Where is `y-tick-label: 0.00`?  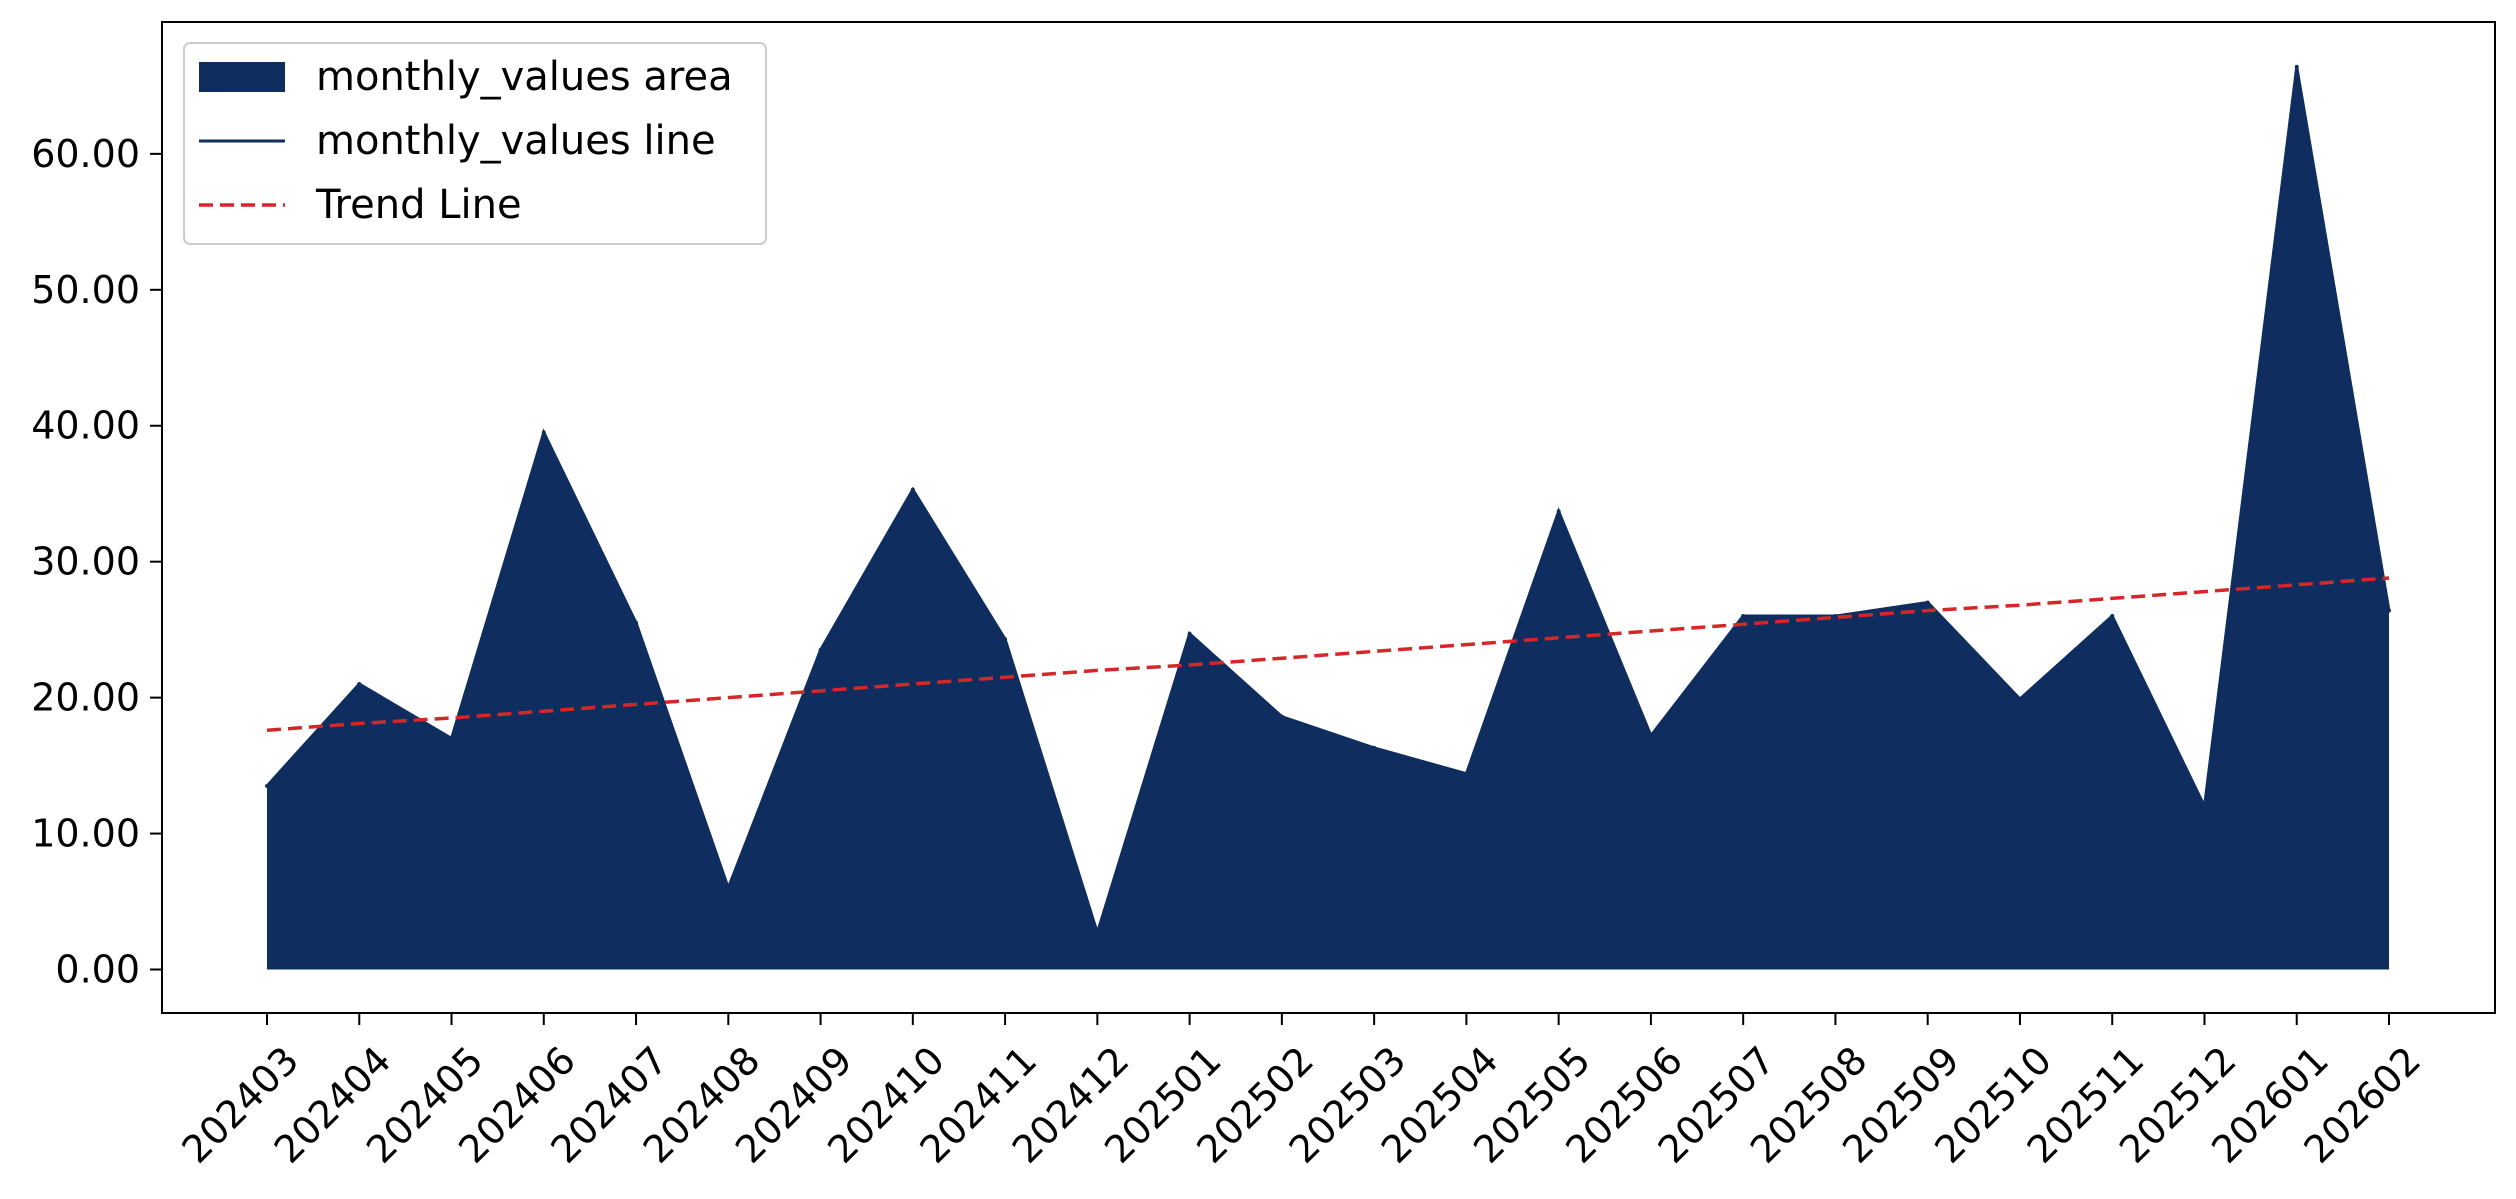 y-tick-label: 0.00 is located at coordinates (97, 969).